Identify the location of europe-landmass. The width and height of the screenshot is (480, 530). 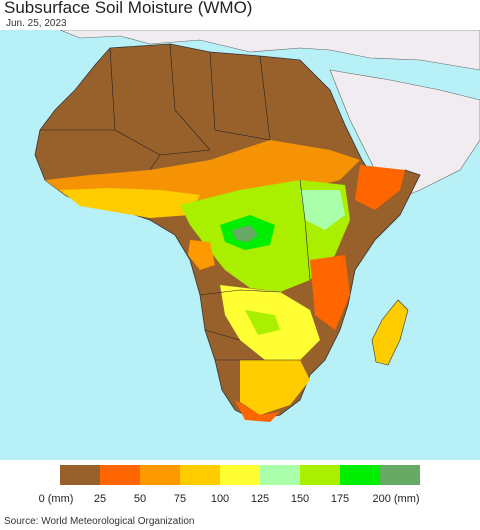
(269, 50).